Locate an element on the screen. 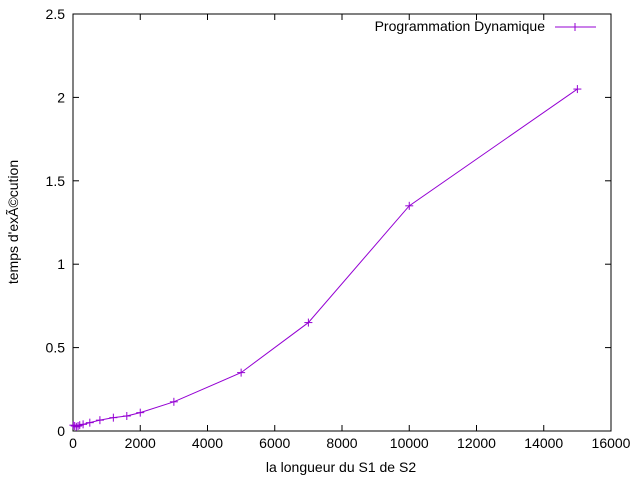 The width and height of the screenshot is (640, 480). x-tick-label: 14000 is located at coordinates (543, 443).